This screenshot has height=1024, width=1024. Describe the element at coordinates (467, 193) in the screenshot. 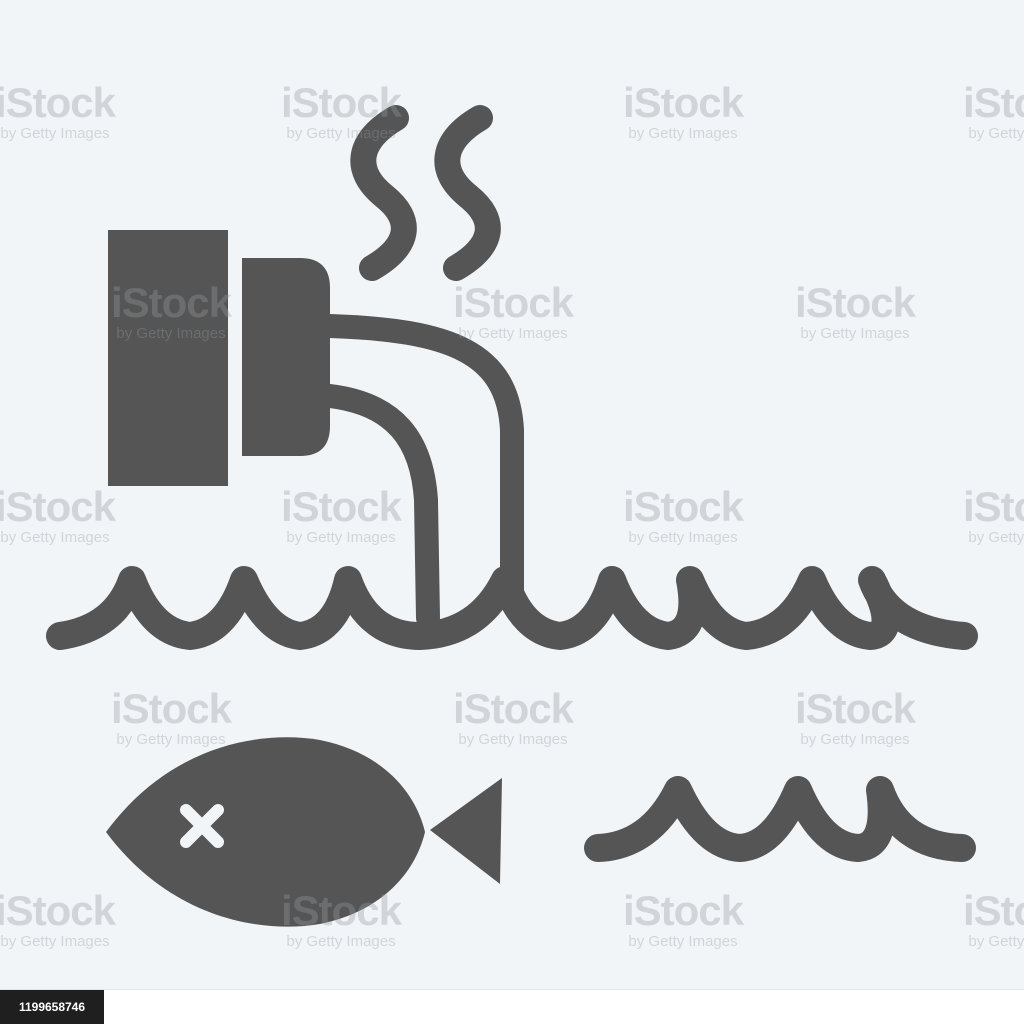

I see `steam-squiggle-right` at that location.